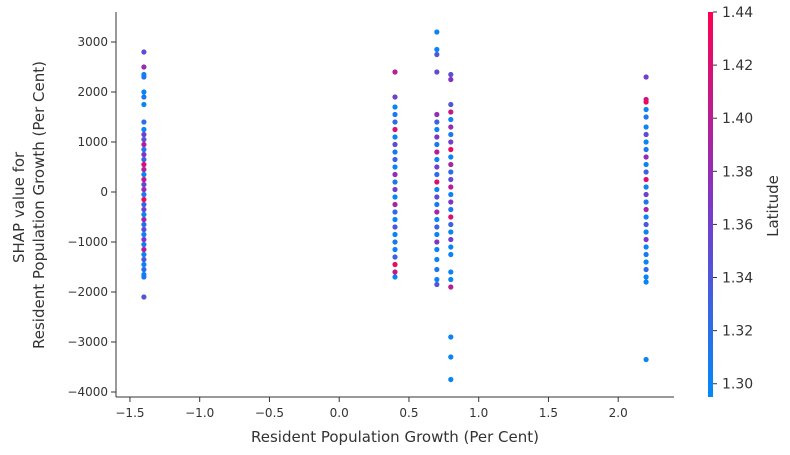 The width and height of the screenshot is (790, 455). I want to click on colorbar-tick-label: 1.42, so click(737, 66).